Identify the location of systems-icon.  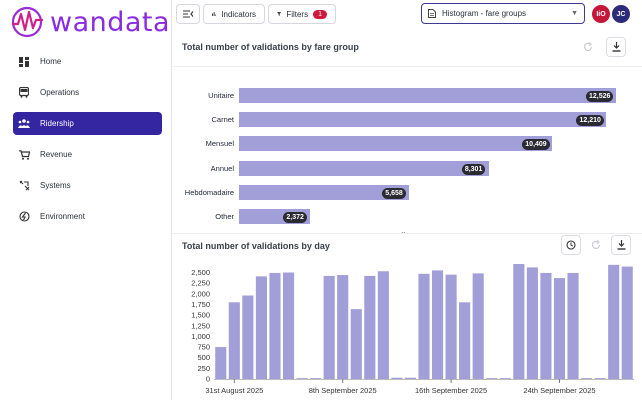
(24, 186).